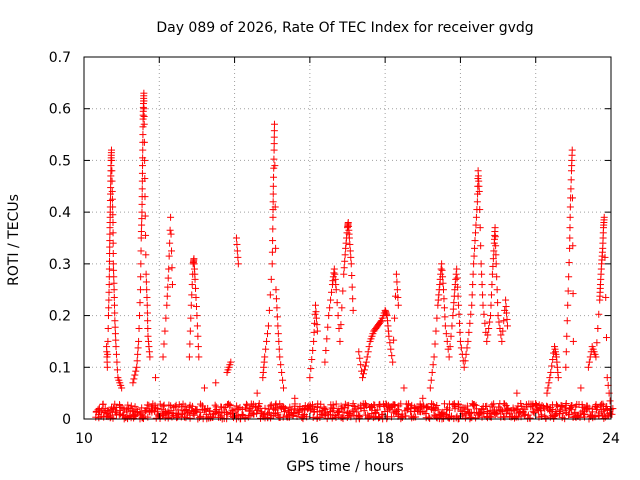 The width and height of the screenshot is (640, 480). I want to click on x-tick-label: 12, so click(159, 439).